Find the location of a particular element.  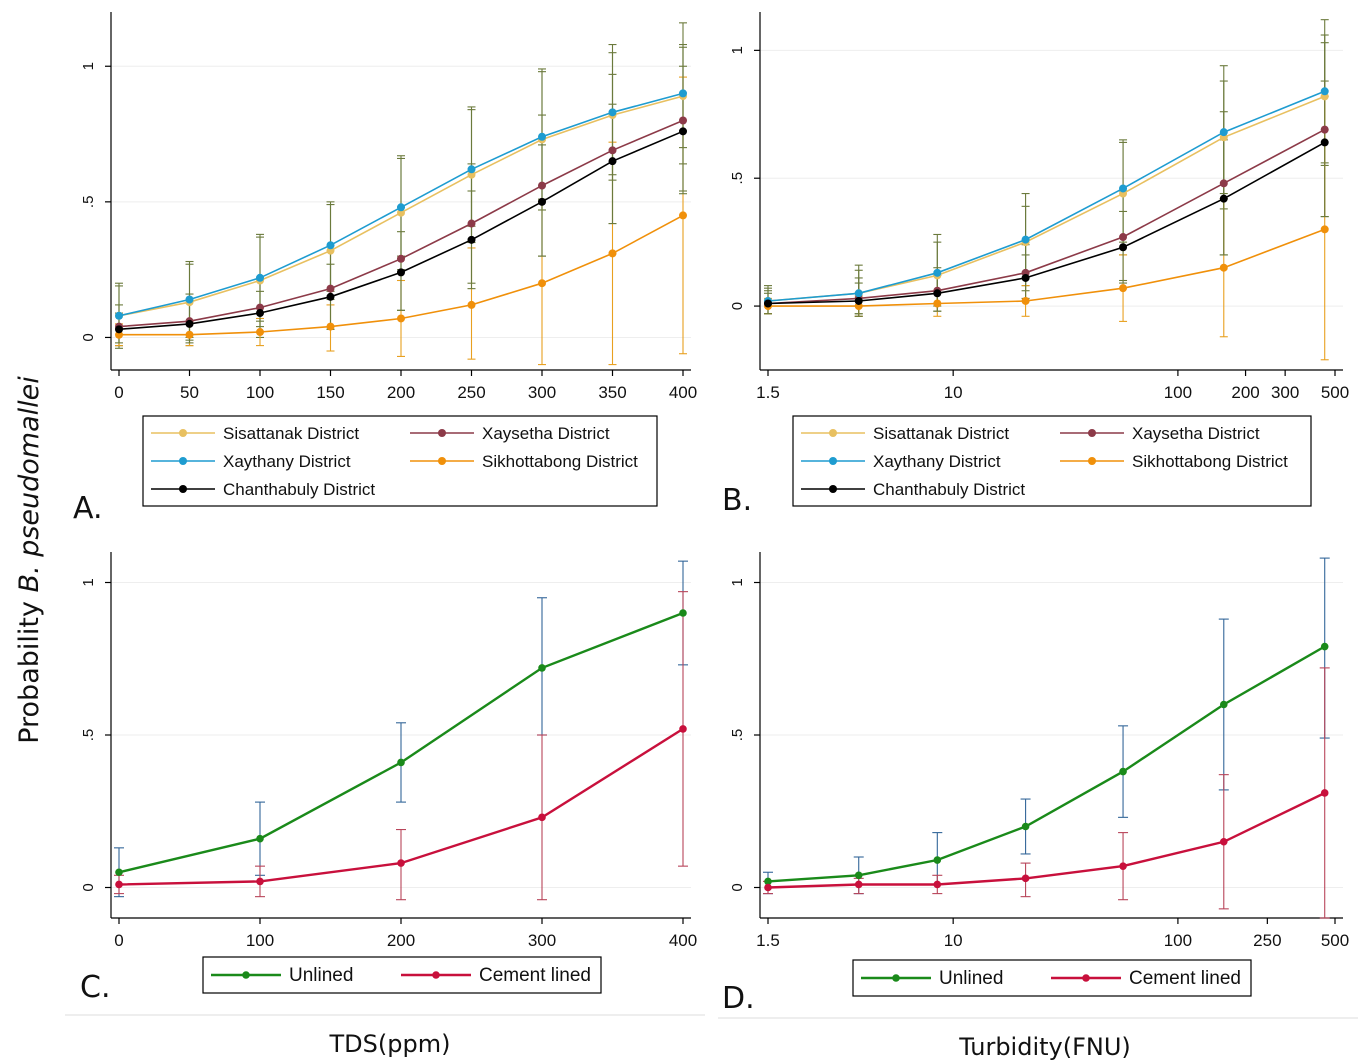

legend-label: Xaythany District is located at coordinates (937, 461).